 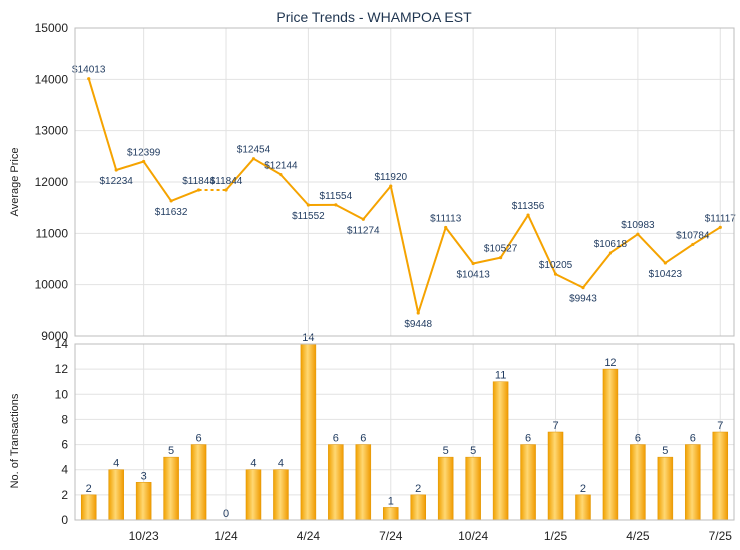 I want to click on price-axis-title: Average Price, so click(x=15, y=182).